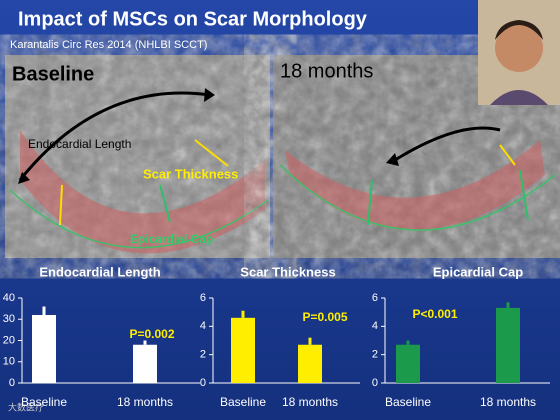  Describe the element at coordinates (190, 173) in the screenshot. I see `image-annotation: Scar Thickness` at that location.